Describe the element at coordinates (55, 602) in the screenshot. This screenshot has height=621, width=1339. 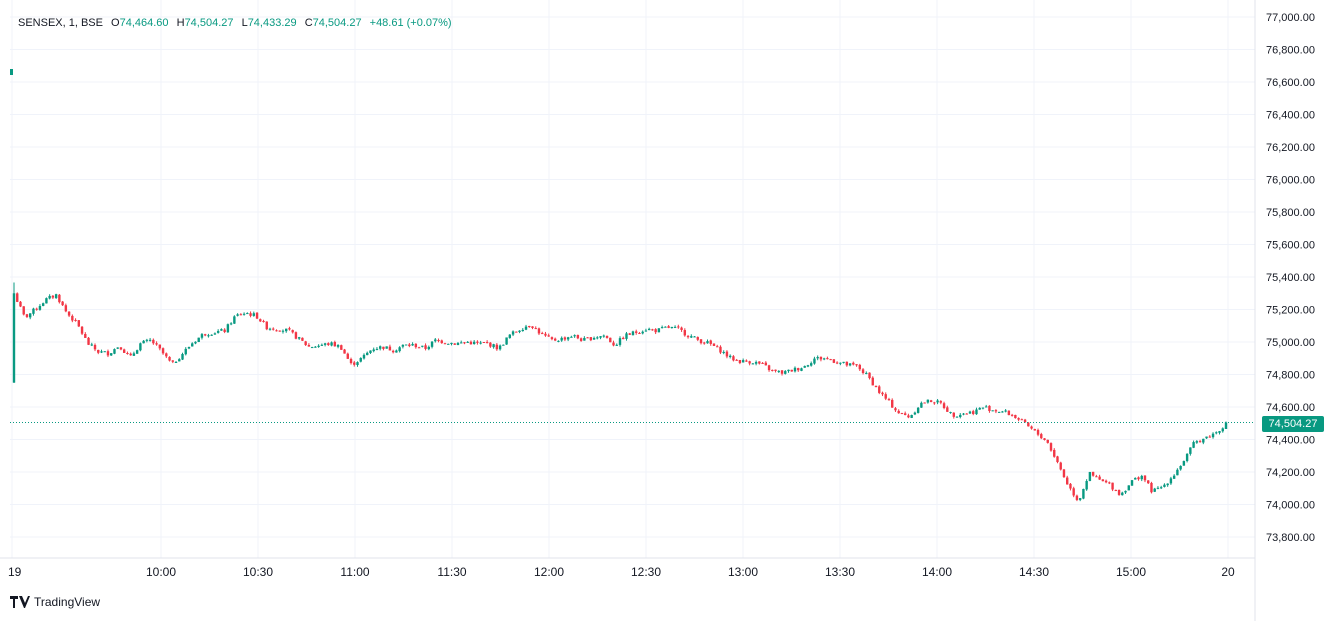
I see `branding: TradingView` at that location.